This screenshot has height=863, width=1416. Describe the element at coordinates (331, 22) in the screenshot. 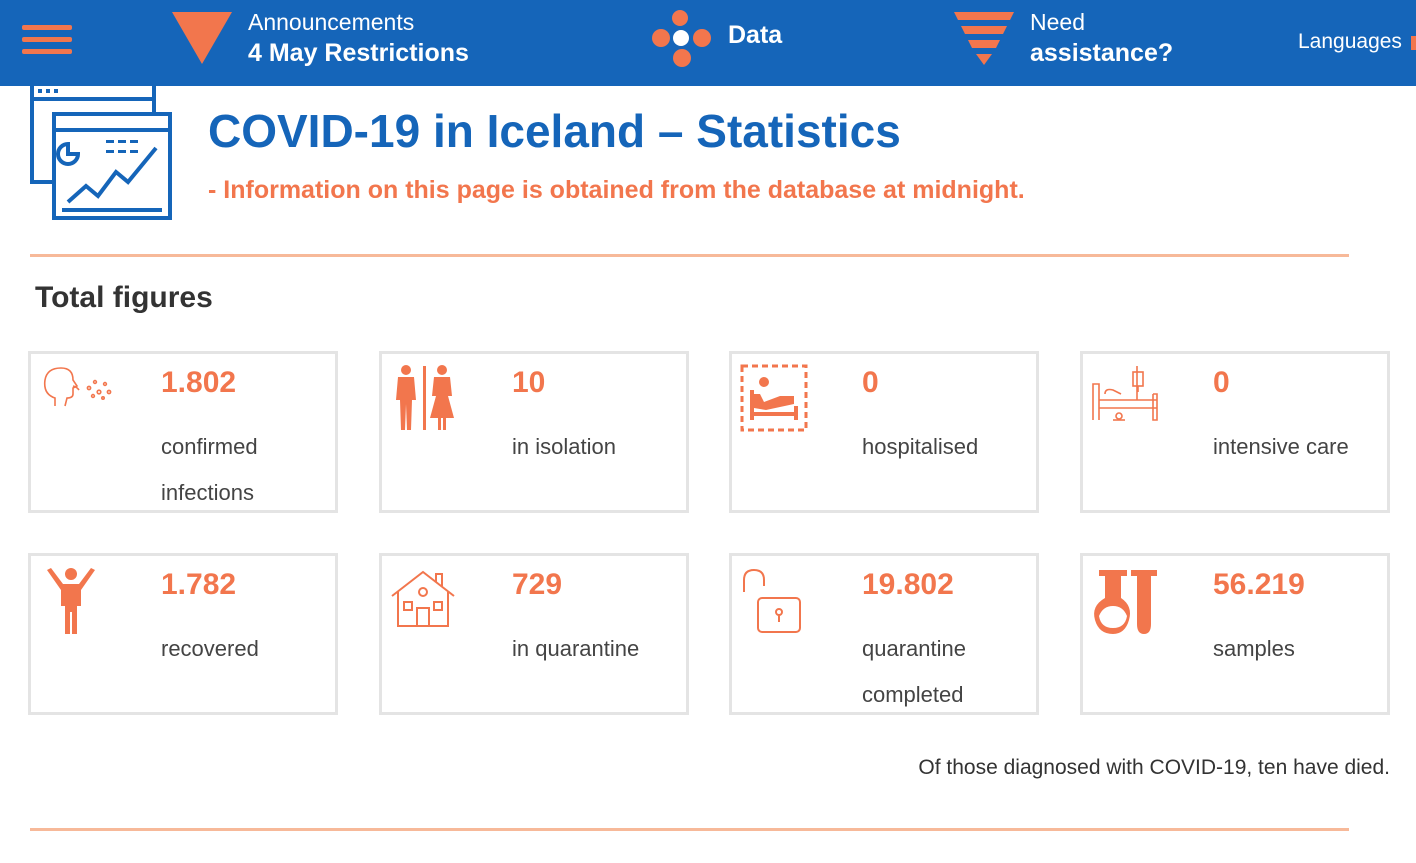

I see `announcements-label: Announcements` at that location.